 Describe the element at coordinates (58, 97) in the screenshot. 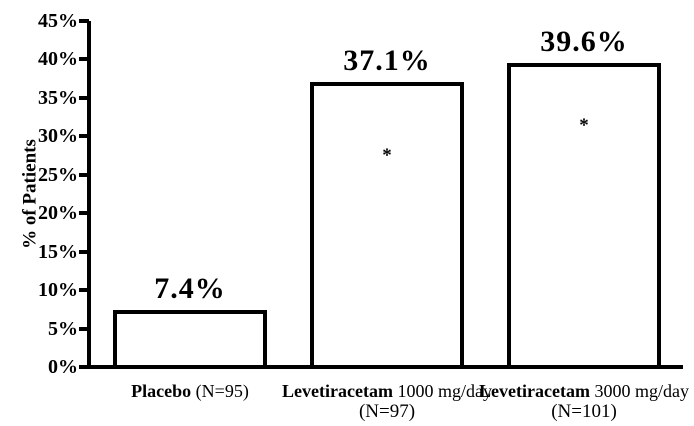

I see `y-tick-label: 35%` at that location.